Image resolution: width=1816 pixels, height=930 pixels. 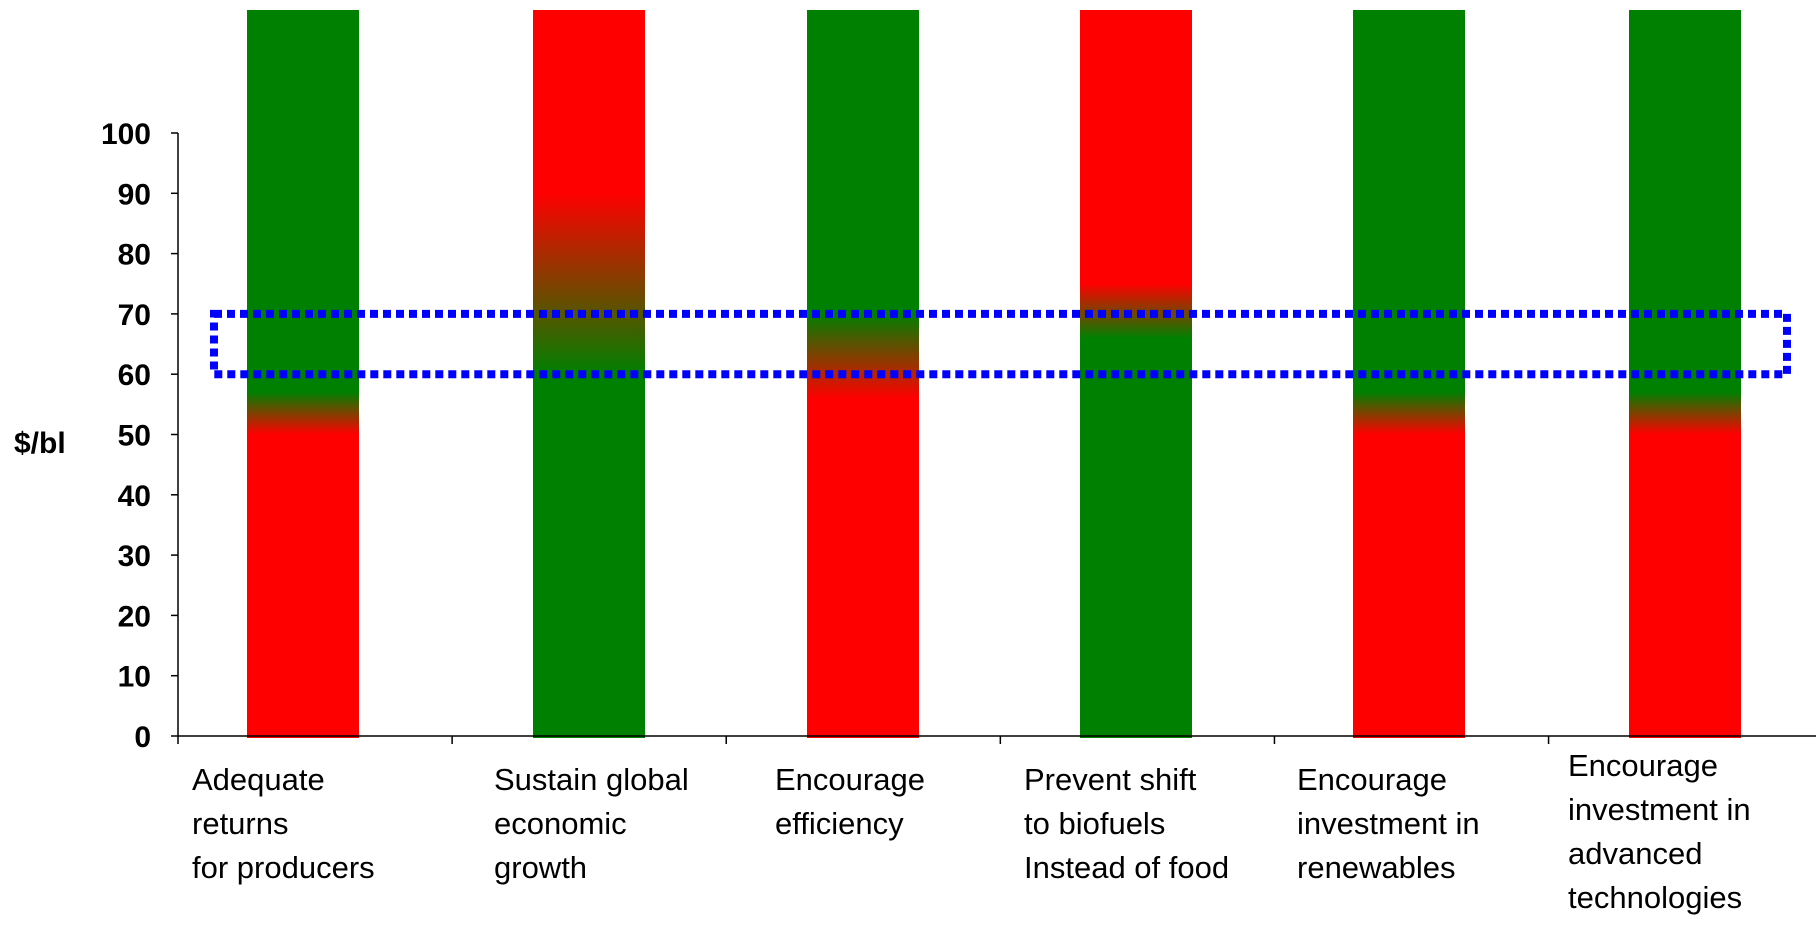 What do you see at coordinates (134, 315) in the screenshot?
I see `y-tick-label: 70` at bounding box center [134, 315].